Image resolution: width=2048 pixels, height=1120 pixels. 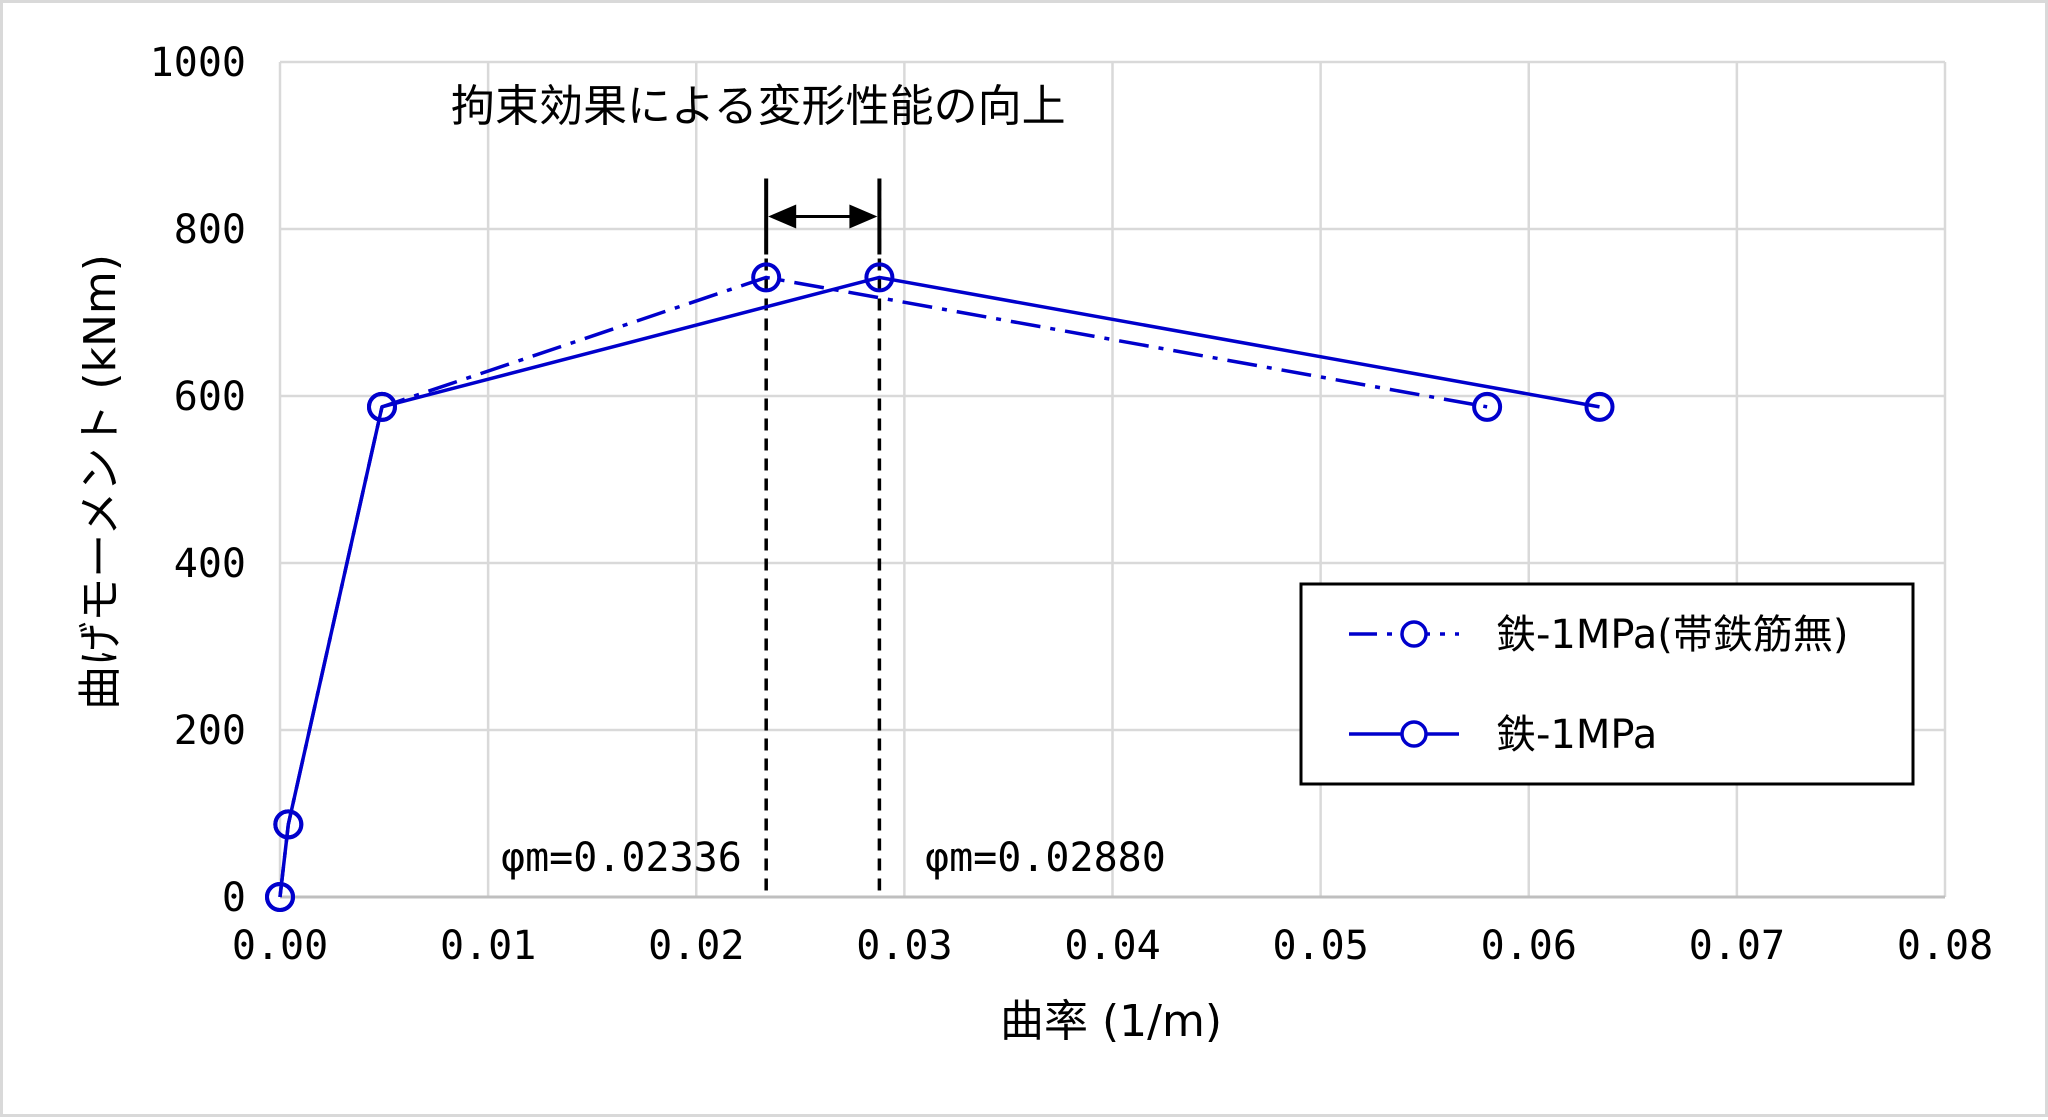 I want to click on x-tick-label: 0.01, so click(x=488, y=946).